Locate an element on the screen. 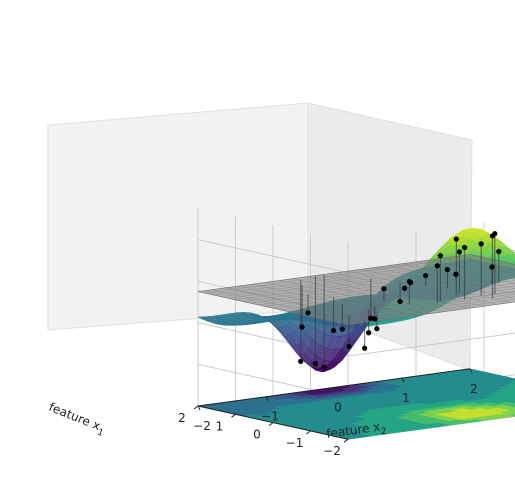  x-tick-2: 0 is located at coordinates (257, 435).